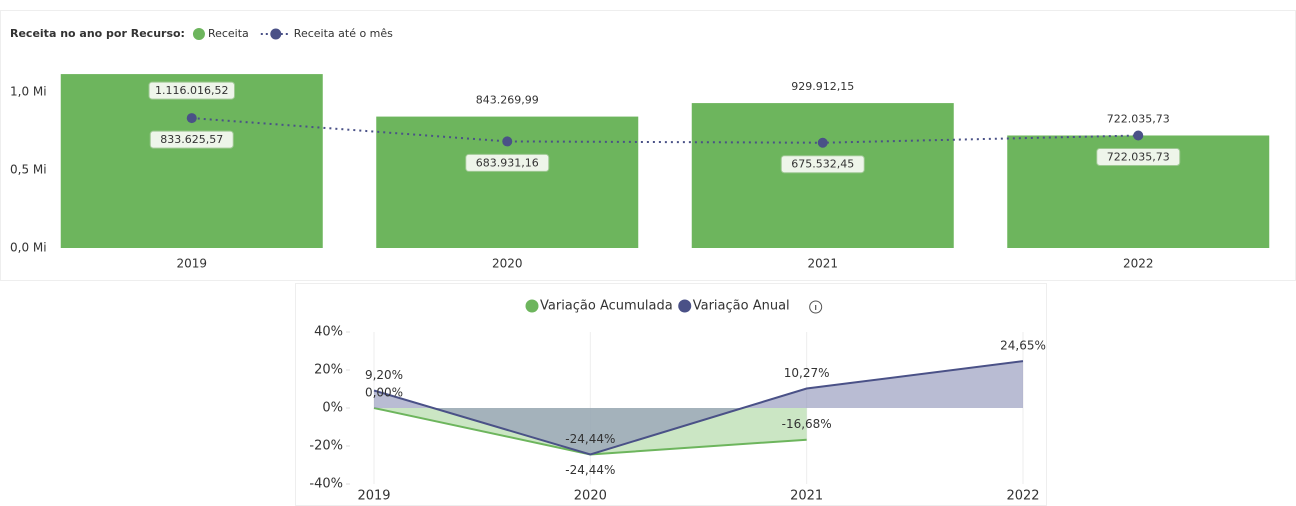  What do you see at coordinates (97, 33) in the screenshot?
I see `chart-title: Receita no ano por Recurso:` at bounding box center [97, 33].